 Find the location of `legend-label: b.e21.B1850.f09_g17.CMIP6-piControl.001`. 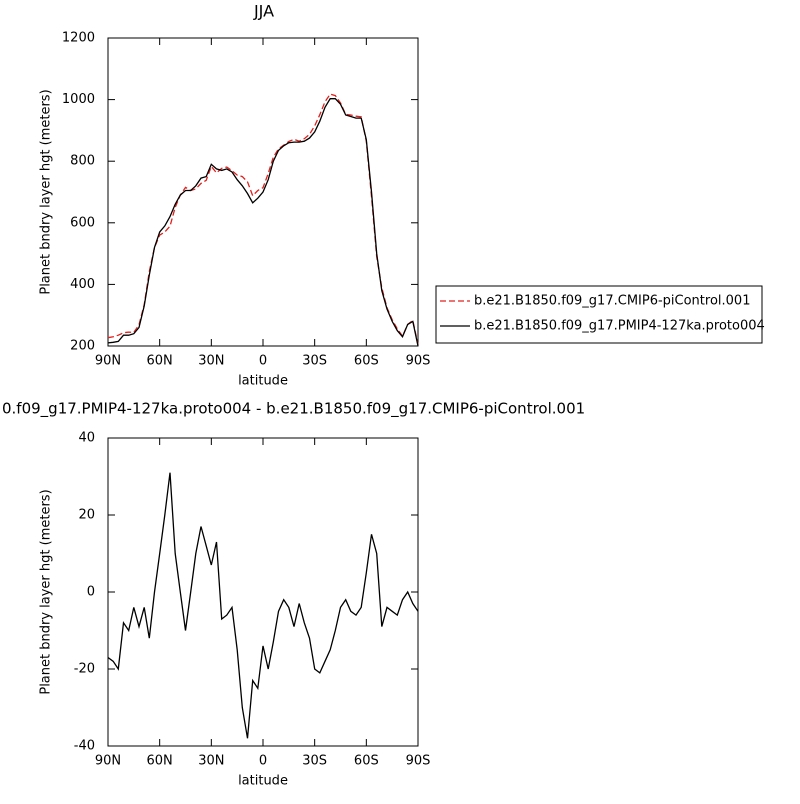

legend-label: b.e21.B1850.f09_g17.CMIP6-piControl.001 is located at coordinates (612, 301).